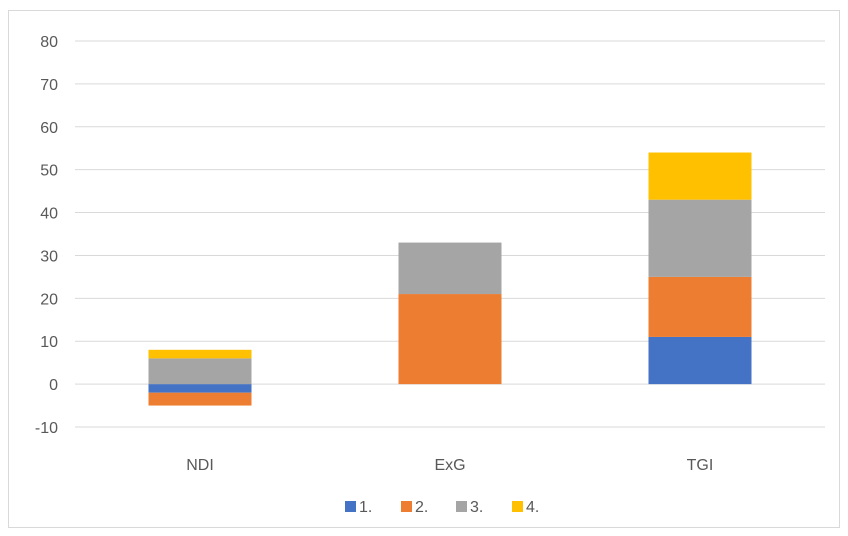  I want to click on y-tick-label: 0, so click(53, 385).